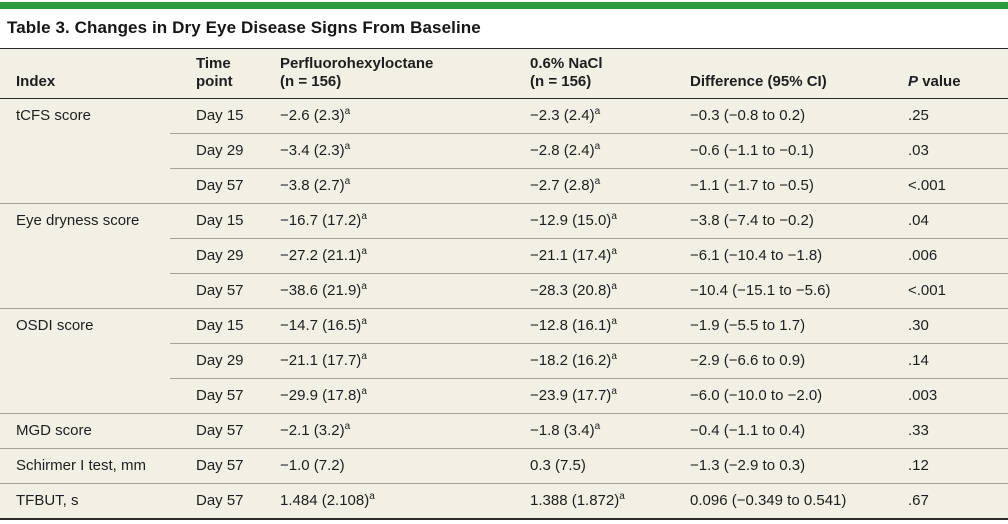 Image resolution: width=1008 pixels, height=524 pixels. Describe the element at coordinates (791, 186) in the screenshot. I see `difference-ci-cell: −1.1 (−1.7 to −0.5)` at that location.